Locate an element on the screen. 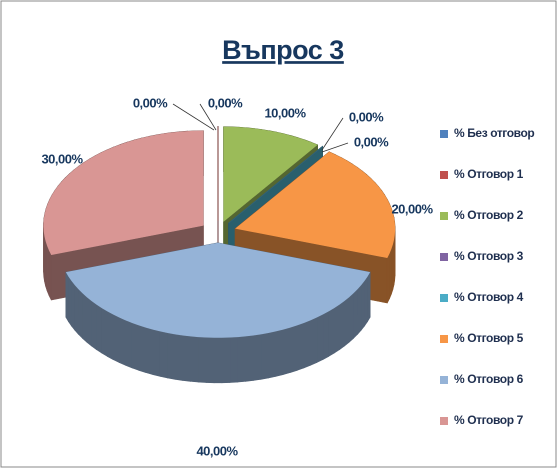 The width and height of the screenshot is (558, 469). legend-label: % Отговор 2 is located at coordinates (489, 215).